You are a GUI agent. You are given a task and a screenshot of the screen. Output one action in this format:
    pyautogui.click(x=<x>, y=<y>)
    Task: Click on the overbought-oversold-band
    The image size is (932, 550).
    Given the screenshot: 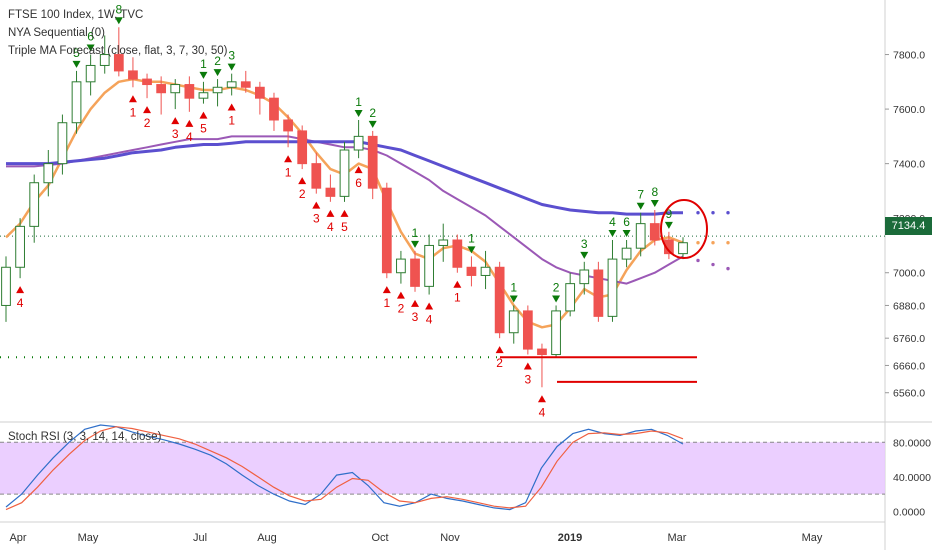 What is the action you would take?
    pyautogui.click(x=442, y=468)
    